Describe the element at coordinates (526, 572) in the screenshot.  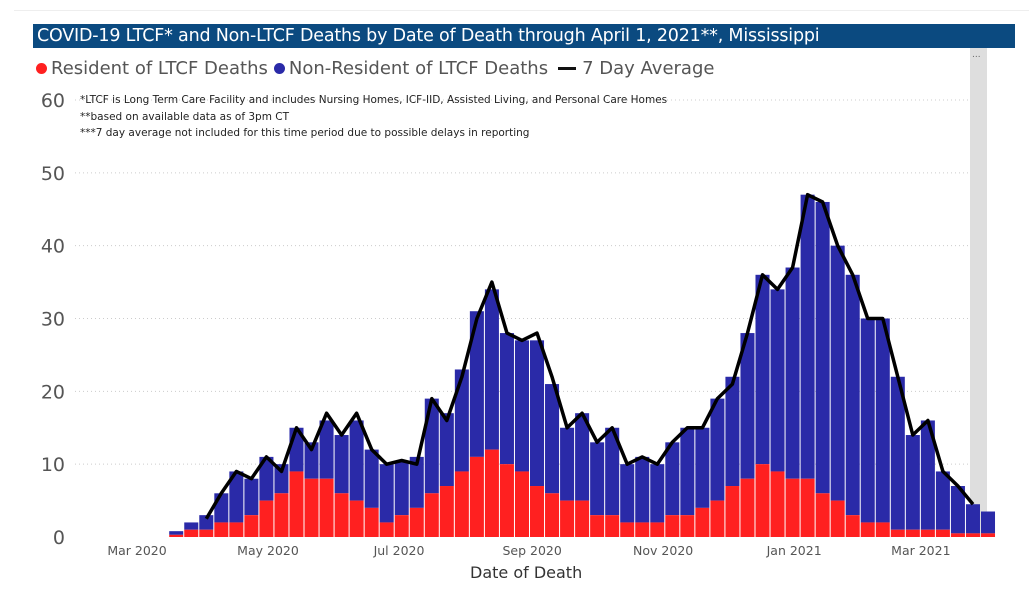
I see `x-axis-title: Date of Death` at that location.